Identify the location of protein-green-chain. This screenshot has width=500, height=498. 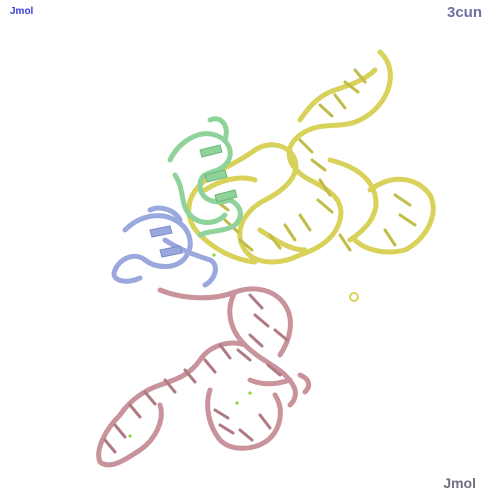
(205, 177).